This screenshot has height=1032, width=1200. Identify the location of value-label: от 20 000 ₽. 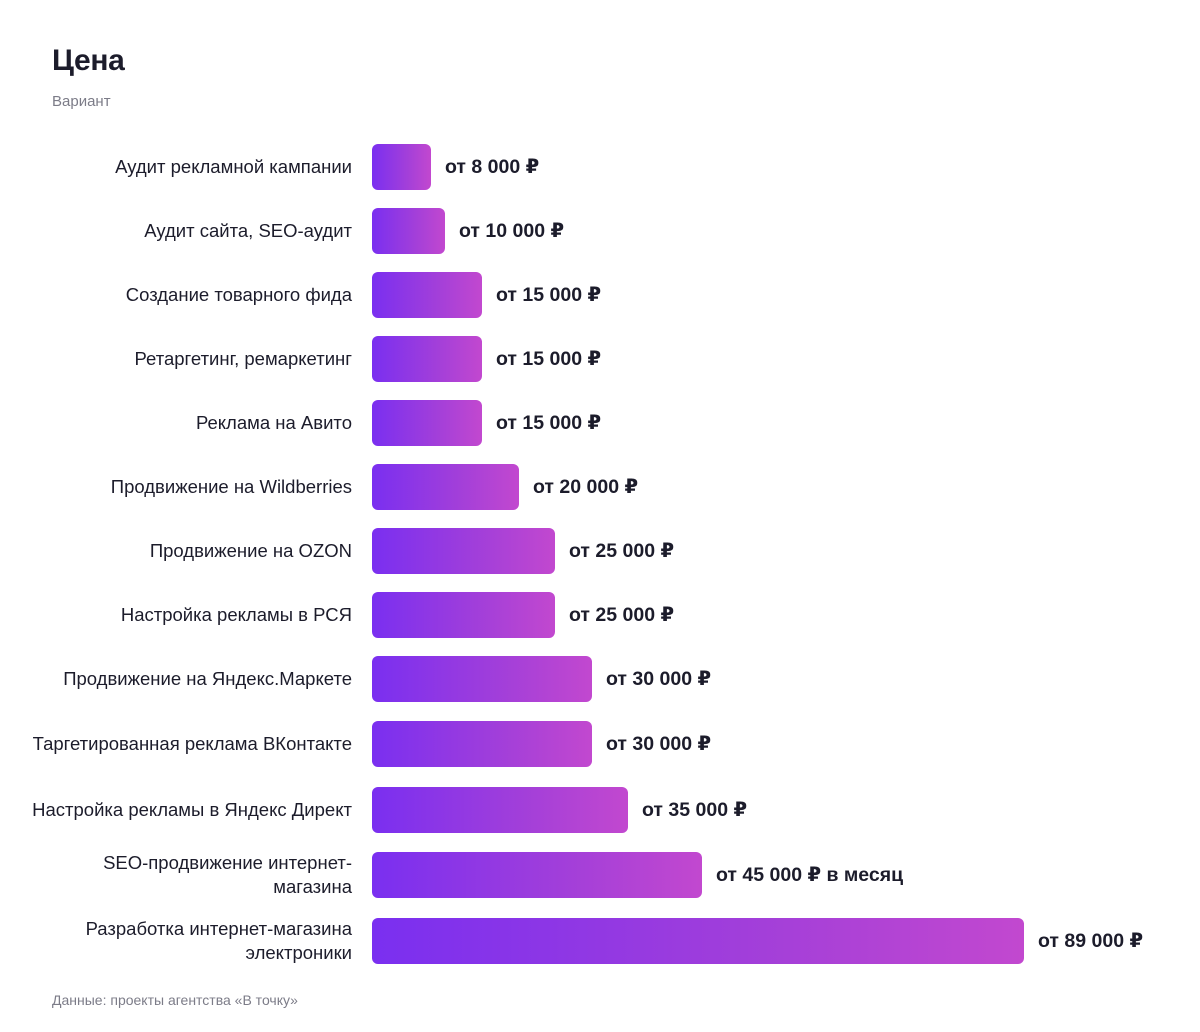
(586, 487).